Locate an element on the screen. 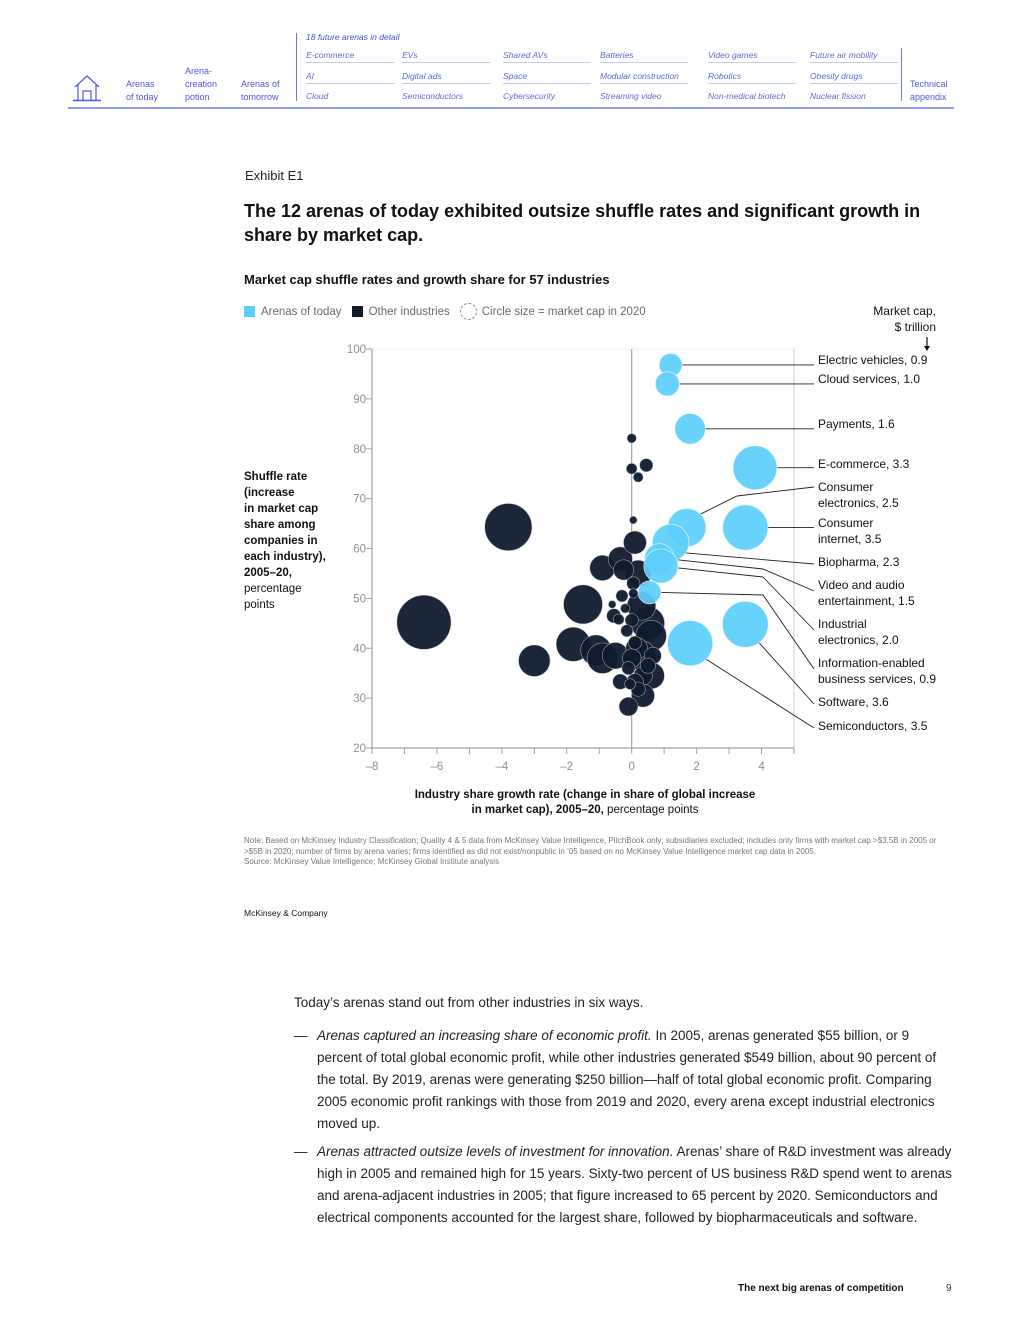 The height and width of the screenshot is (1320, 1020). arena-label: Consumer is located at coordinates (845, 487).